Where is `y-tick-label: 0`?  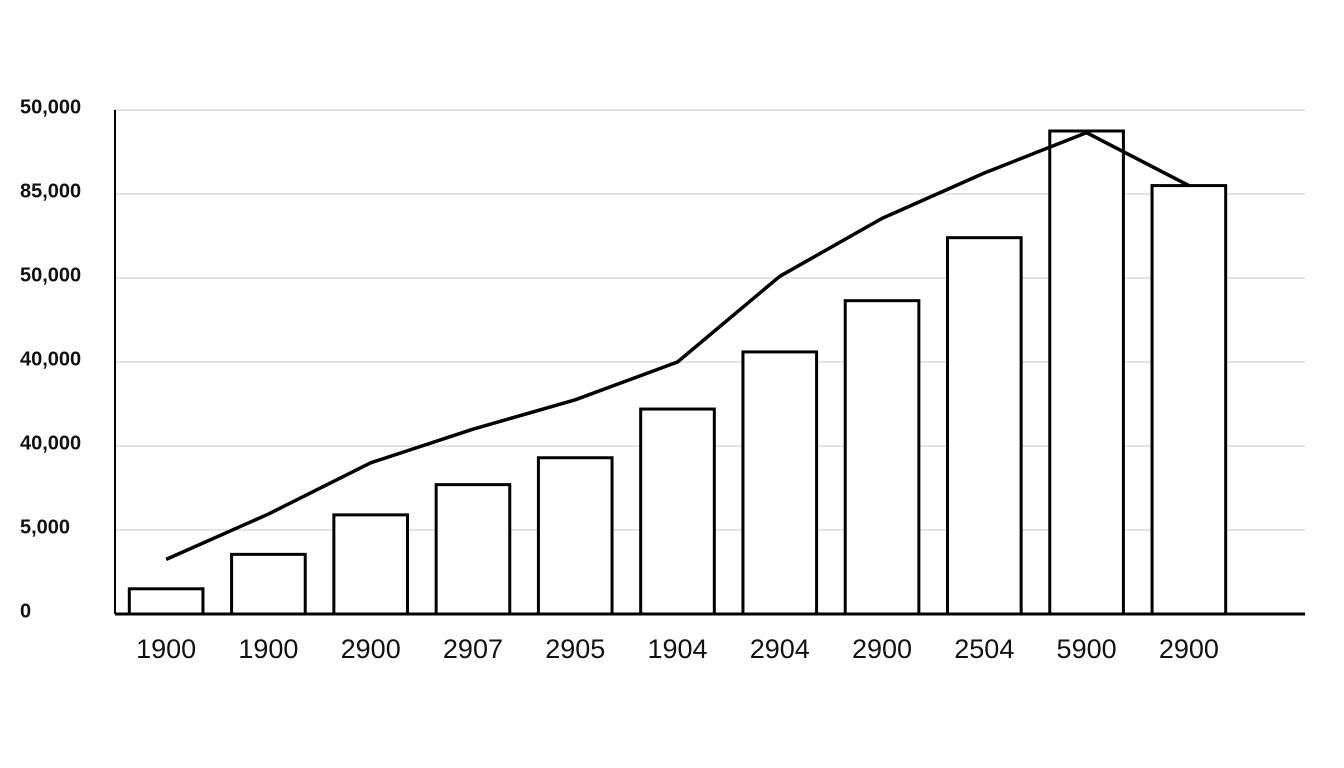
y-tick-label: 0 is located at coordinates (25, 611).